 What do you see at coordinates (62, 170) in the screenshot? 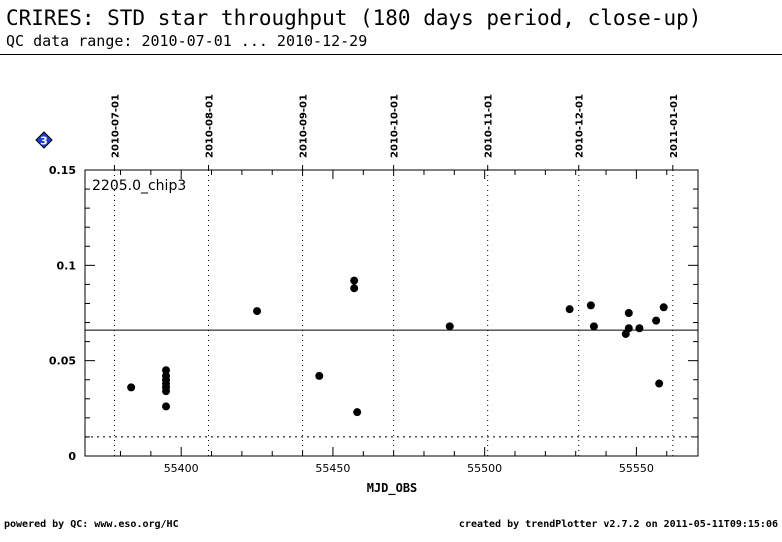
I see `y-tick-label: 0.15` at bounding box center [62, 170].